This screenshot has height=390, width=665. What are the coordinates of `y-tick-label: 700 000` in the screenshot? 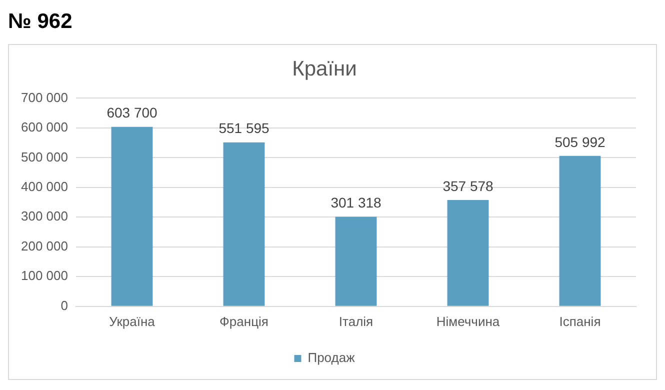 It's located at (44, 97).